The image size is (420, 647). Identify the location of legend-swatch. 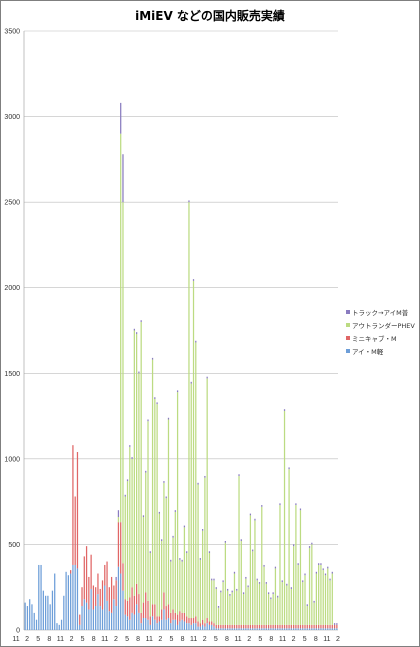
(348, 338).